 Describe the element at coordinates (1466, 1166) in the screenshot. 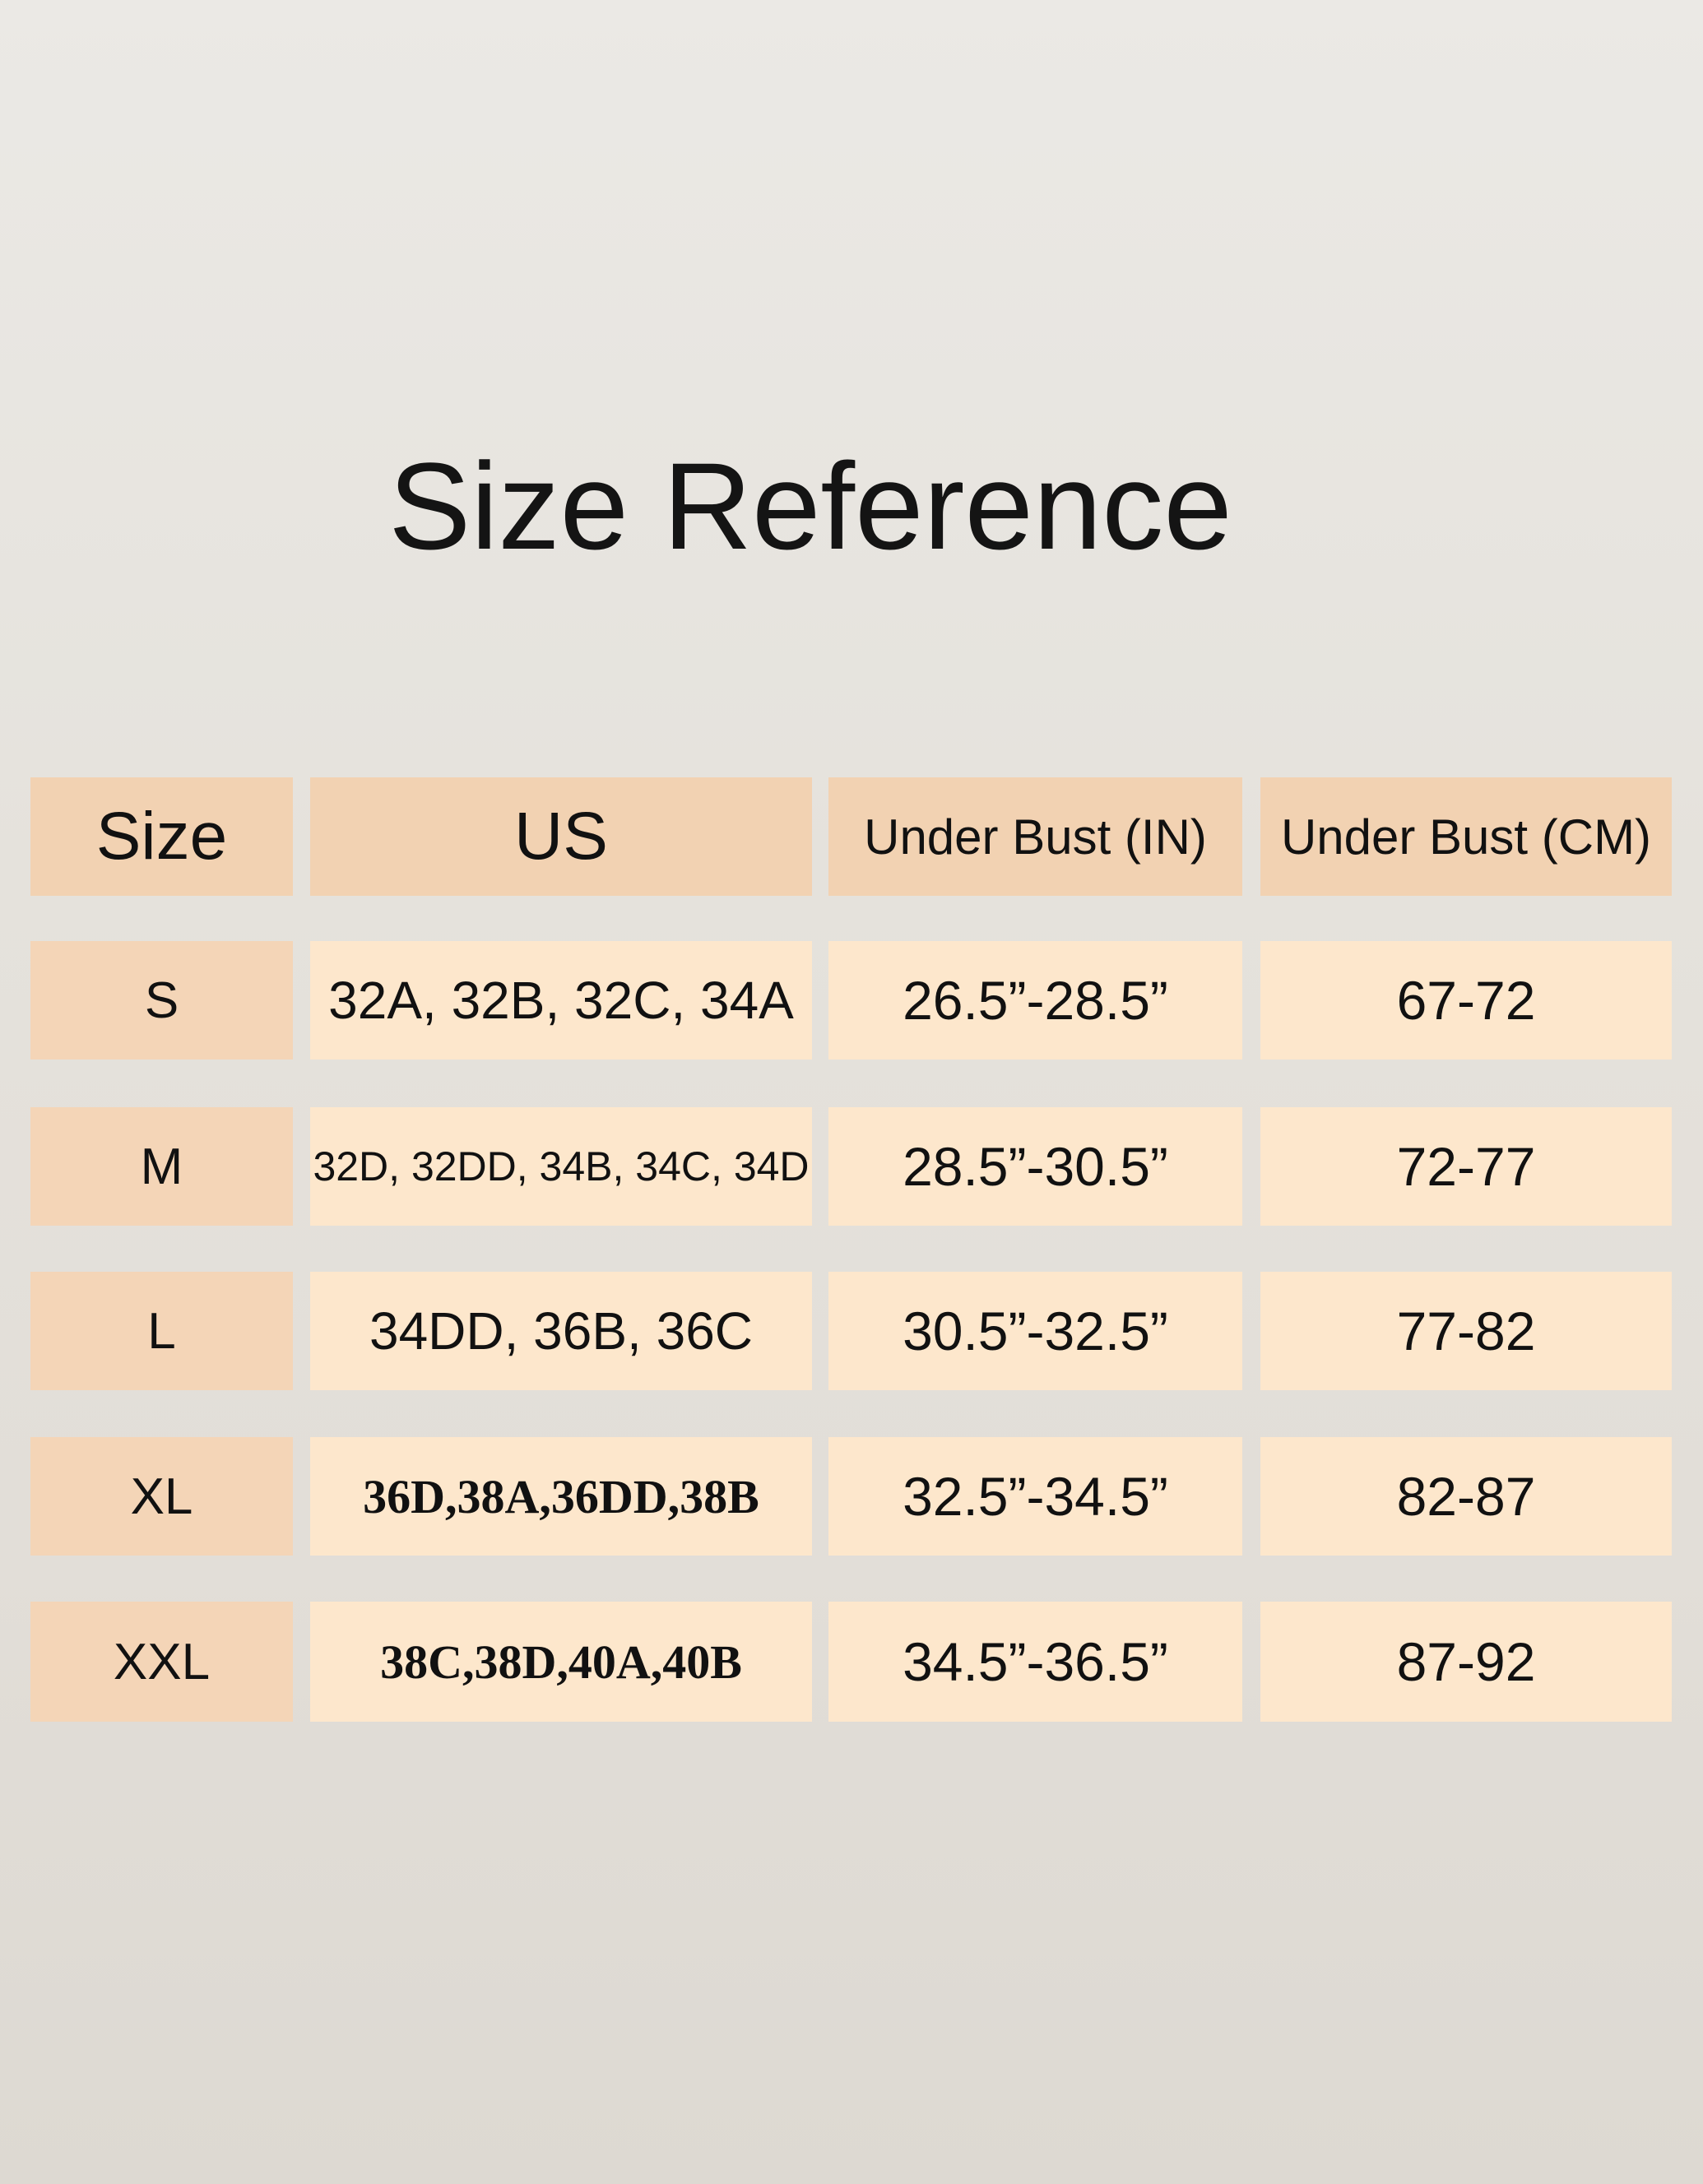

I see `cm-cell: 72-77` at that location.